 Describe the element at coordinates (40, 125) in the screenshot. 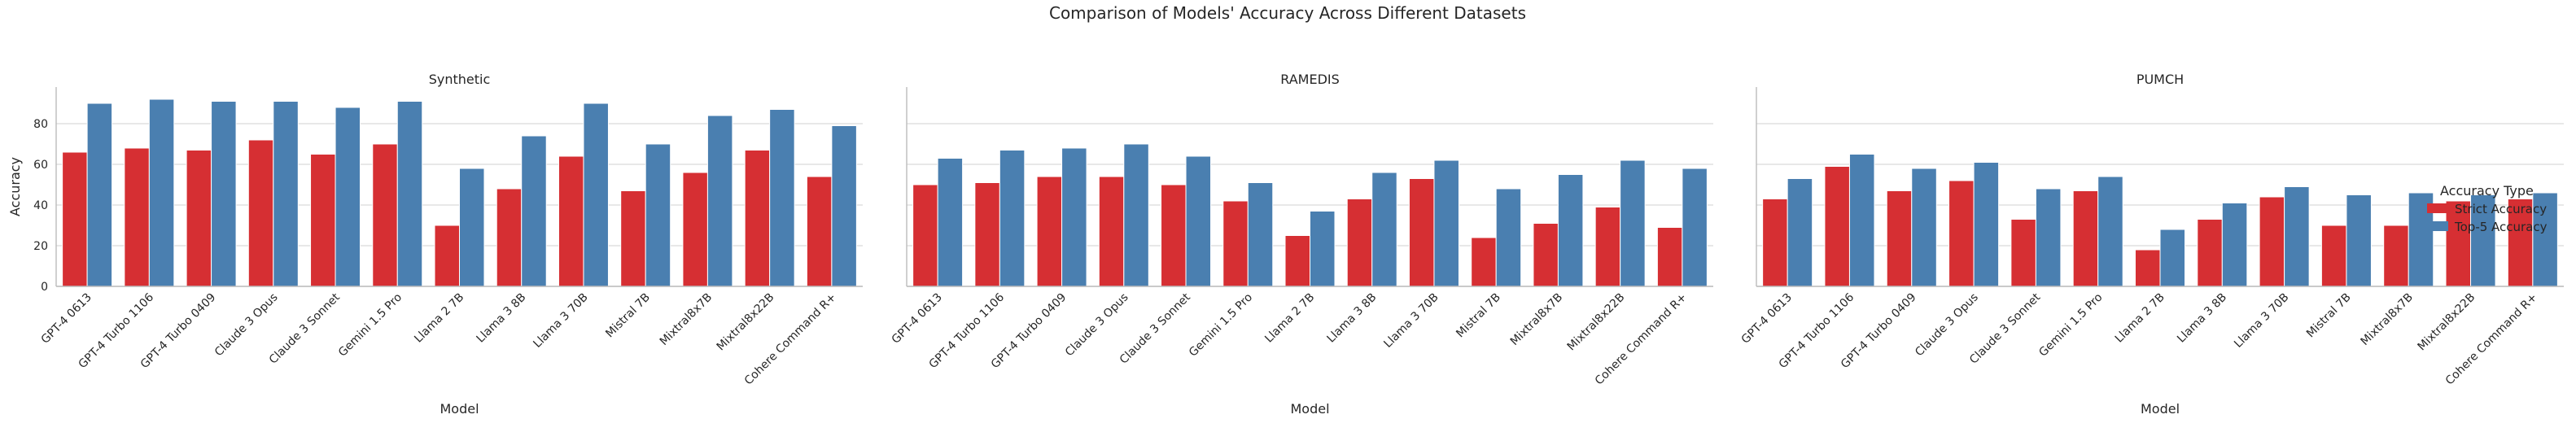

I see `y-tick-label: 80` at that location.